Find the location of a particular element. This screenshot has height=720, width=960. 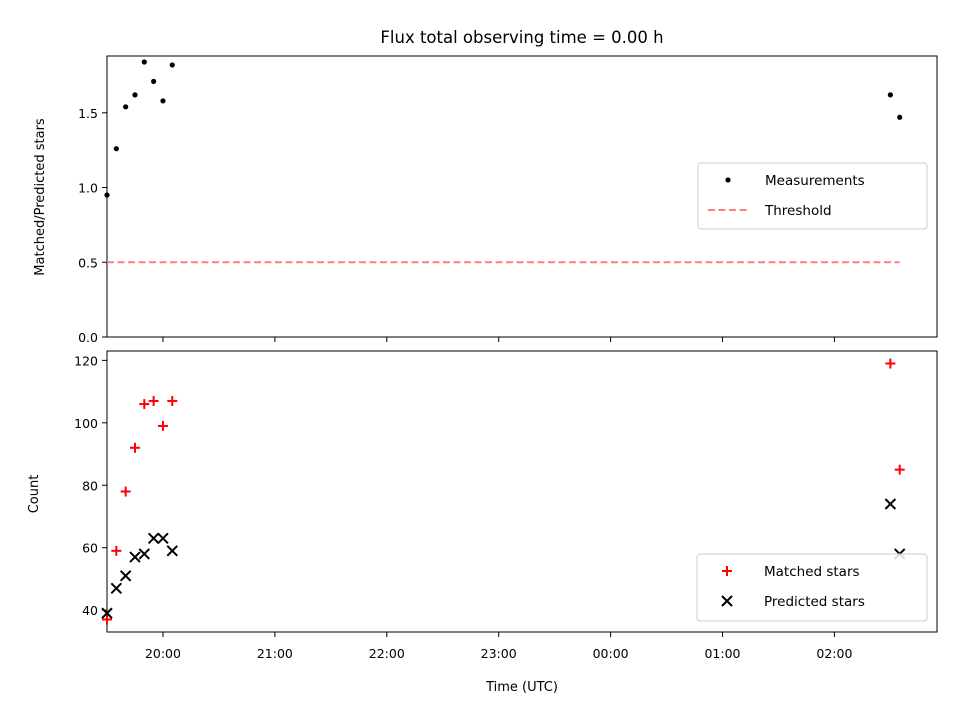

legend-label: Matched stars is located at coordinates (812, 572).